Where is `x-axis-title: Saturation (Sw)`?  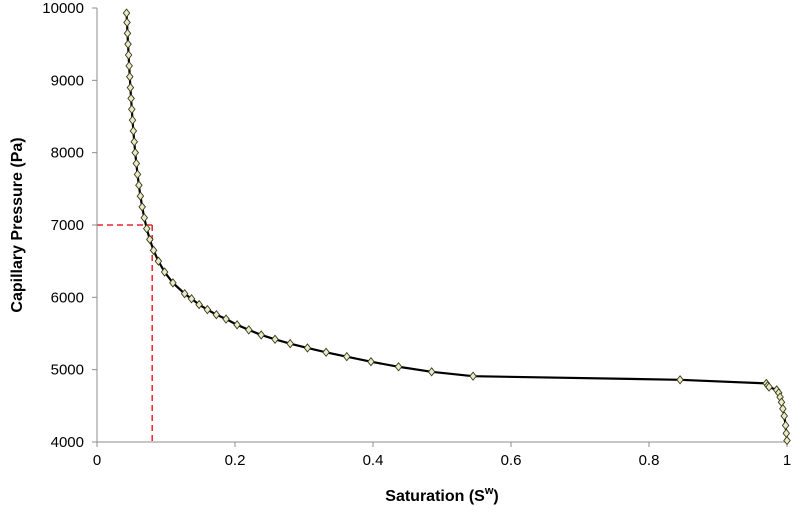 x-axis-title: Saturation (Sw) is located at coordinates (441, 495).